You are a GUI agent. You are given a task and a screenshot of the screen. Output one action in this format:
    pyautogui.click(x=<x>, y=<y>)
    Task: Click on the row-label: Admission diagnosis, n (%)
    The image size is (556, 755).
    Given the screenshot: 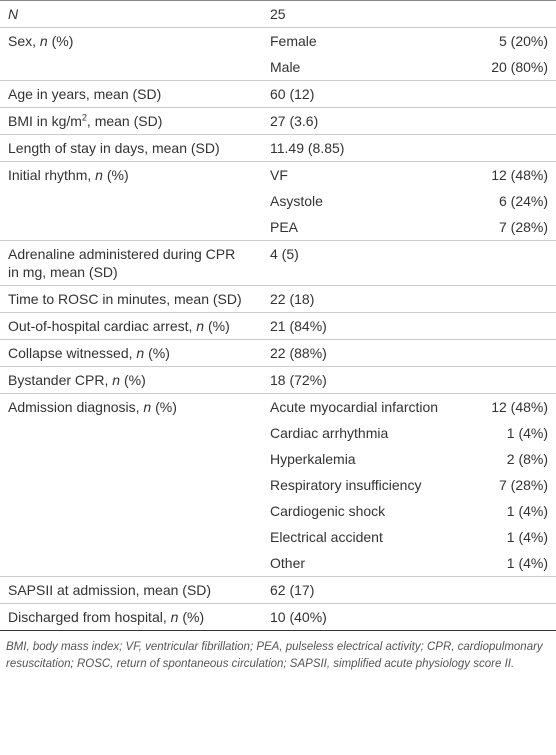 What is the action you would take?
    pyautogui.click(x=131, y=485)
    